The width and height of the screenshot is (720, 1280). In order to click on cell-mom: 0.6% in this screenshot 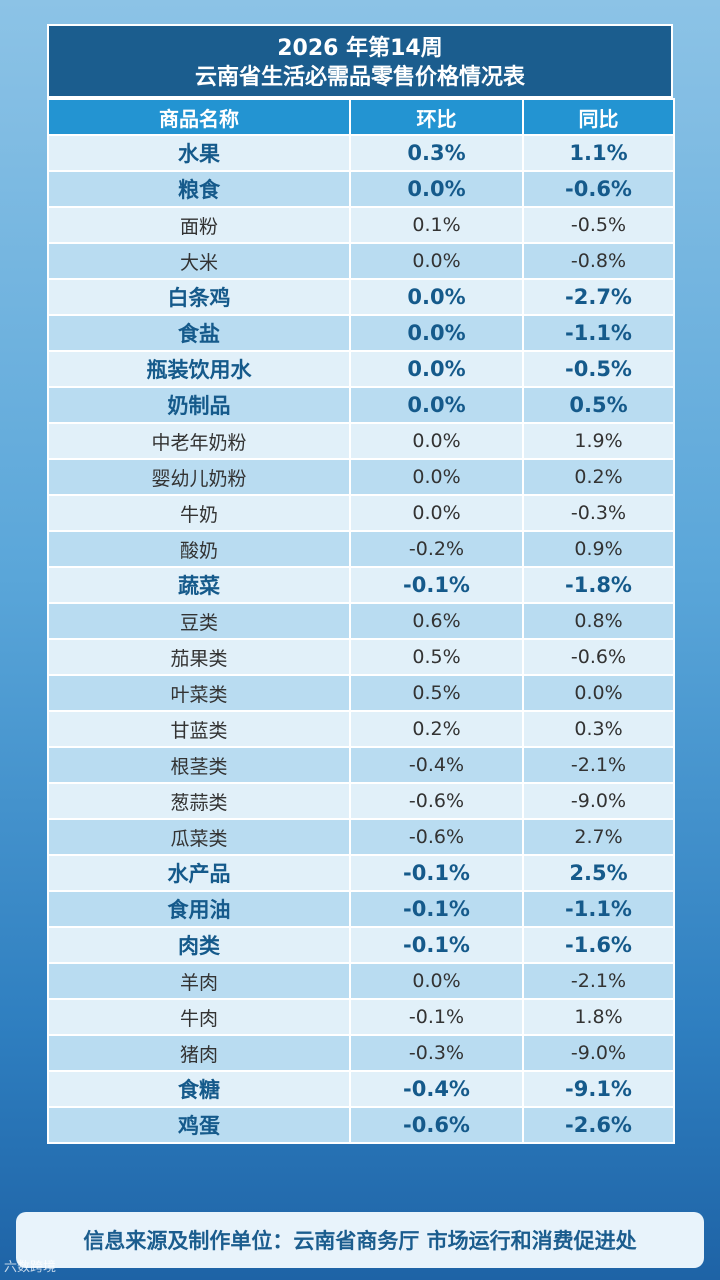, I will do `click(436, 621)`.